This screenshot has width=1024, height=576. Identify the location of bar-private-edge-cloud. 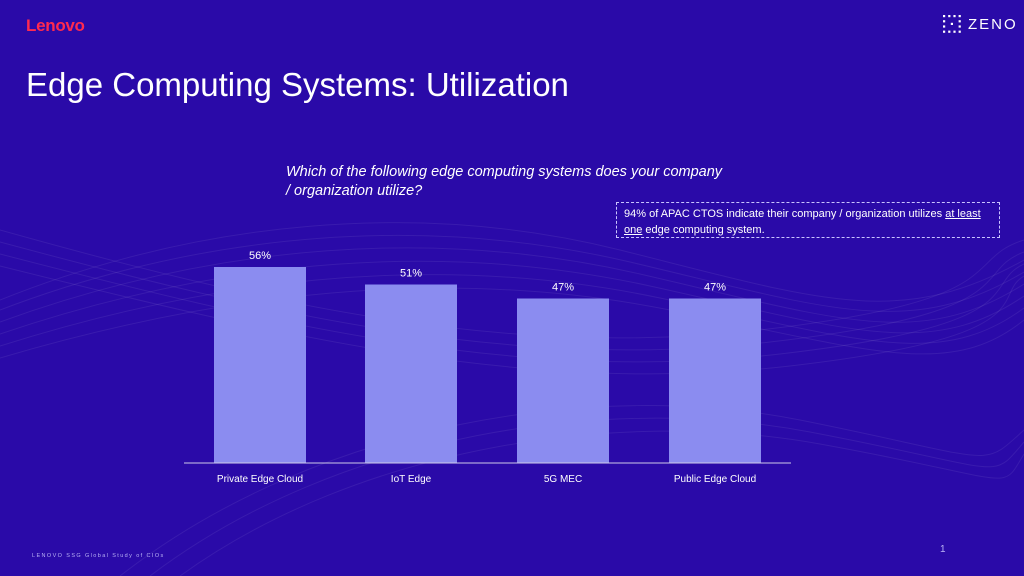
(260, 365).